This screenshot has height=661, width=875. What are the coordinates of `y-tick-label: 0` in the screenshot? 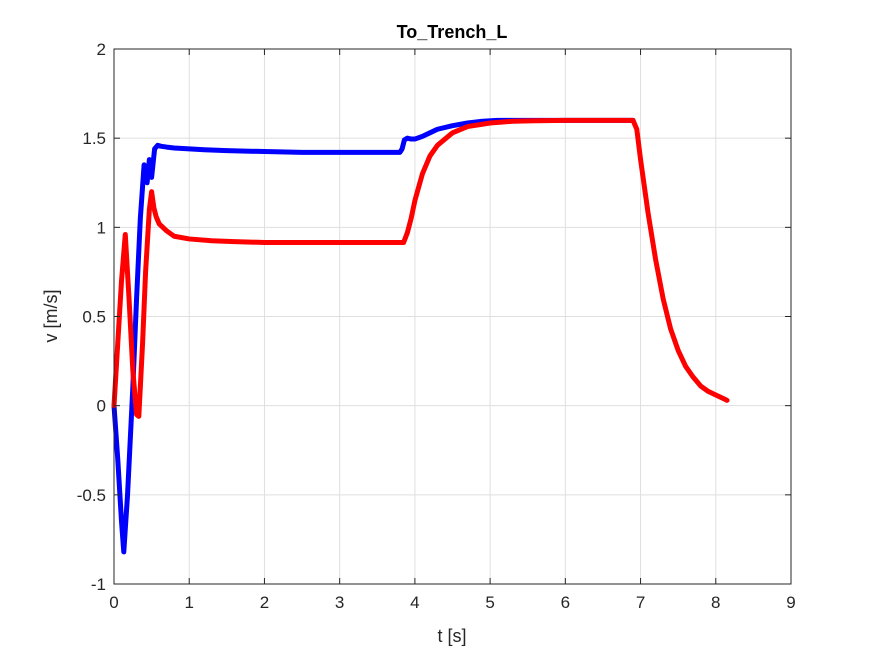 It's located at (101, 406).